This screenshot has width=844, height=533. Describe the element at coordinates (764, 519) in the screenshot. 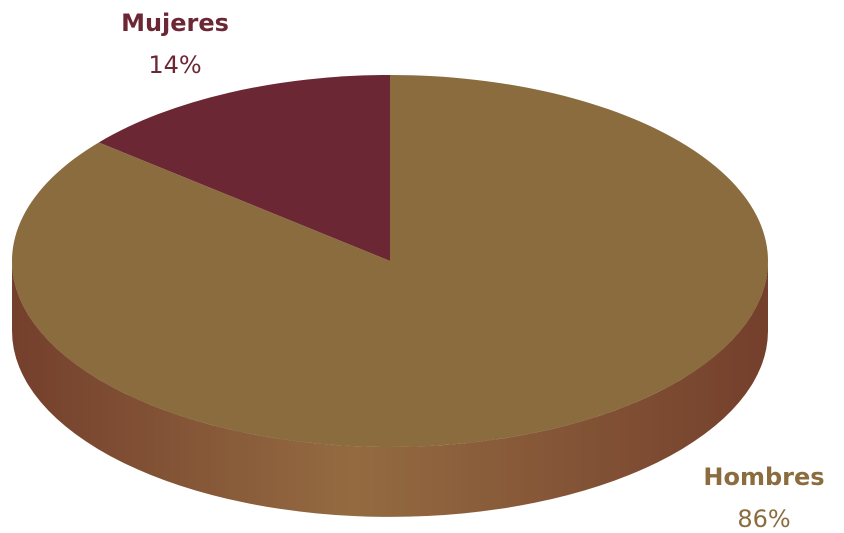

I see `slice-value-hombres: 86%` at that location.